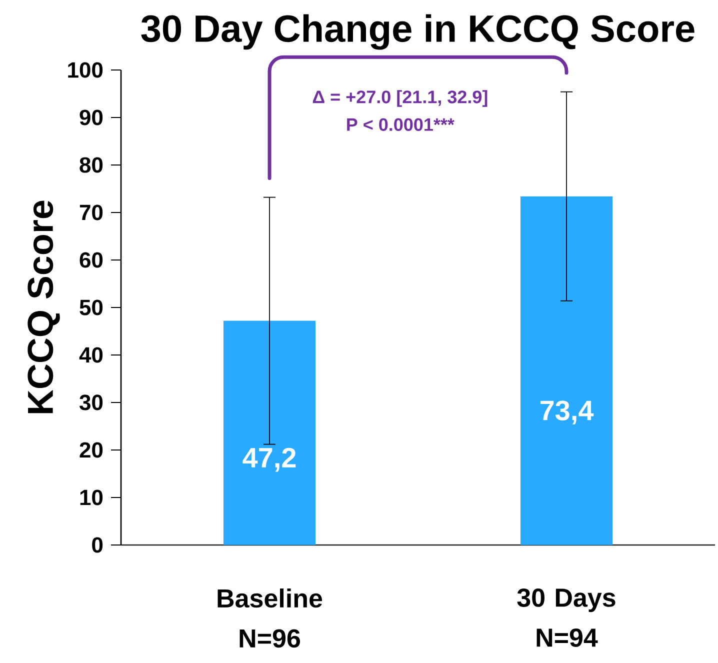 This screenshot has width=718, height=663. What do you see at coordinates (567, 412) in the screenshot?
I see `data-label: 73,4` at bounding box center [567, 412].